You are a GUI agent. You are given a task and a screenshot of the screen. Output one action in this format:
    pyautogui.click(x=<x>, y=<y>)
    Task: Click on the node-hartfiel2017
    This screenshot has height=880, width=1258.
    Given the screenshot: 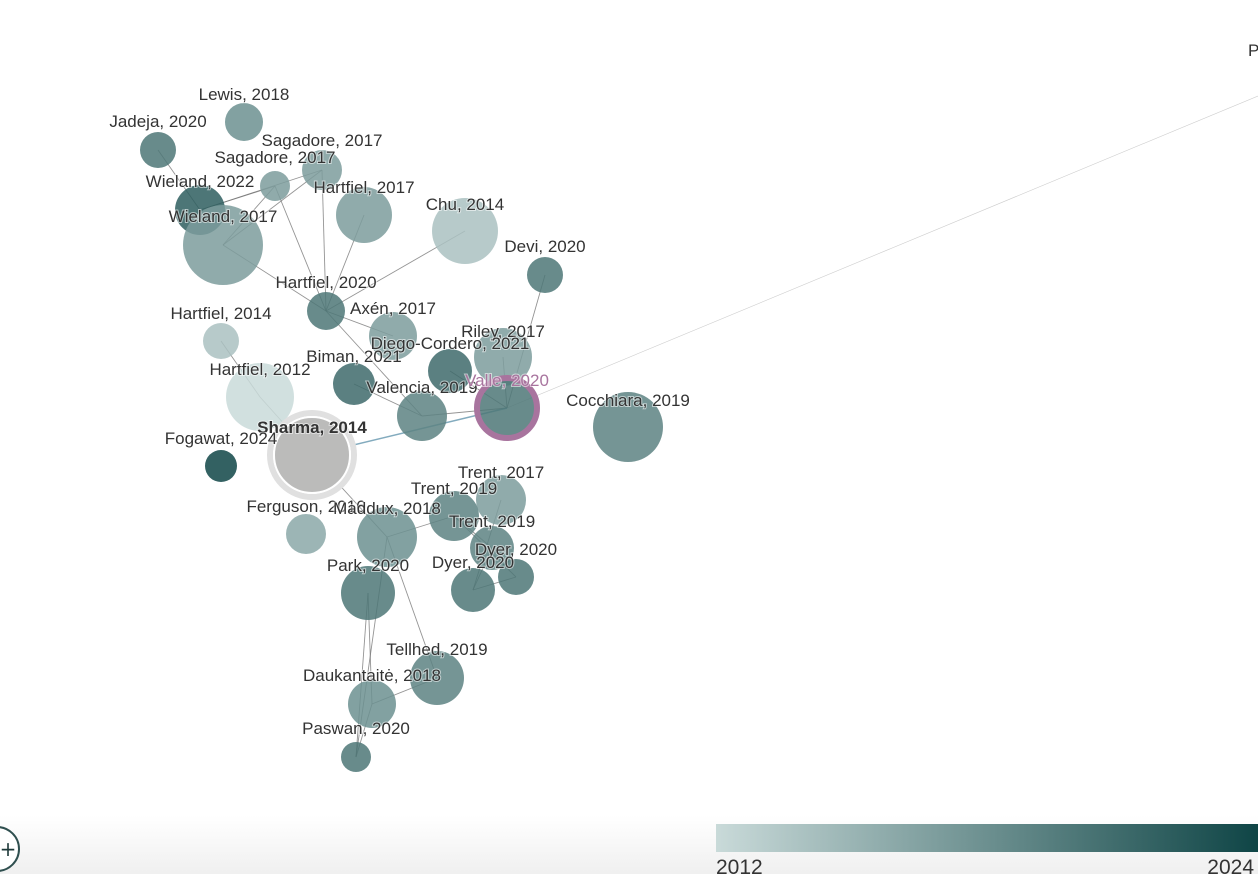 What is the action you would take?
    pyautogui.click(x=364, y=215)
    